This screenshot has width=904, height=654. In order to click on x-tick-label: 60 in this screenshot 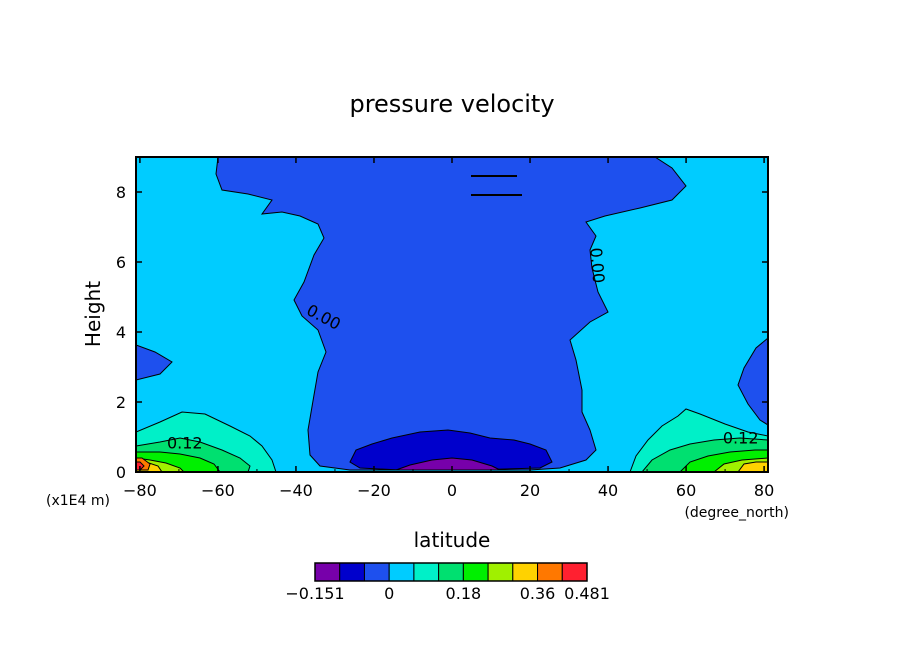, I will do `click(686, 490)`.